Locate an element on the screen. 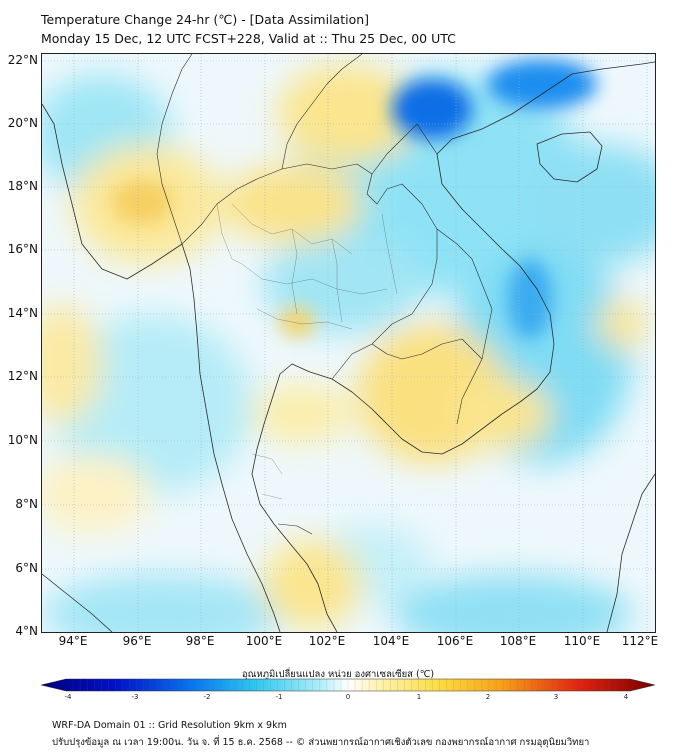 Image resolution: width=676 pixels, height=756 pixels. lat-tick-label: 4°N is located at coordinates (26, 631).